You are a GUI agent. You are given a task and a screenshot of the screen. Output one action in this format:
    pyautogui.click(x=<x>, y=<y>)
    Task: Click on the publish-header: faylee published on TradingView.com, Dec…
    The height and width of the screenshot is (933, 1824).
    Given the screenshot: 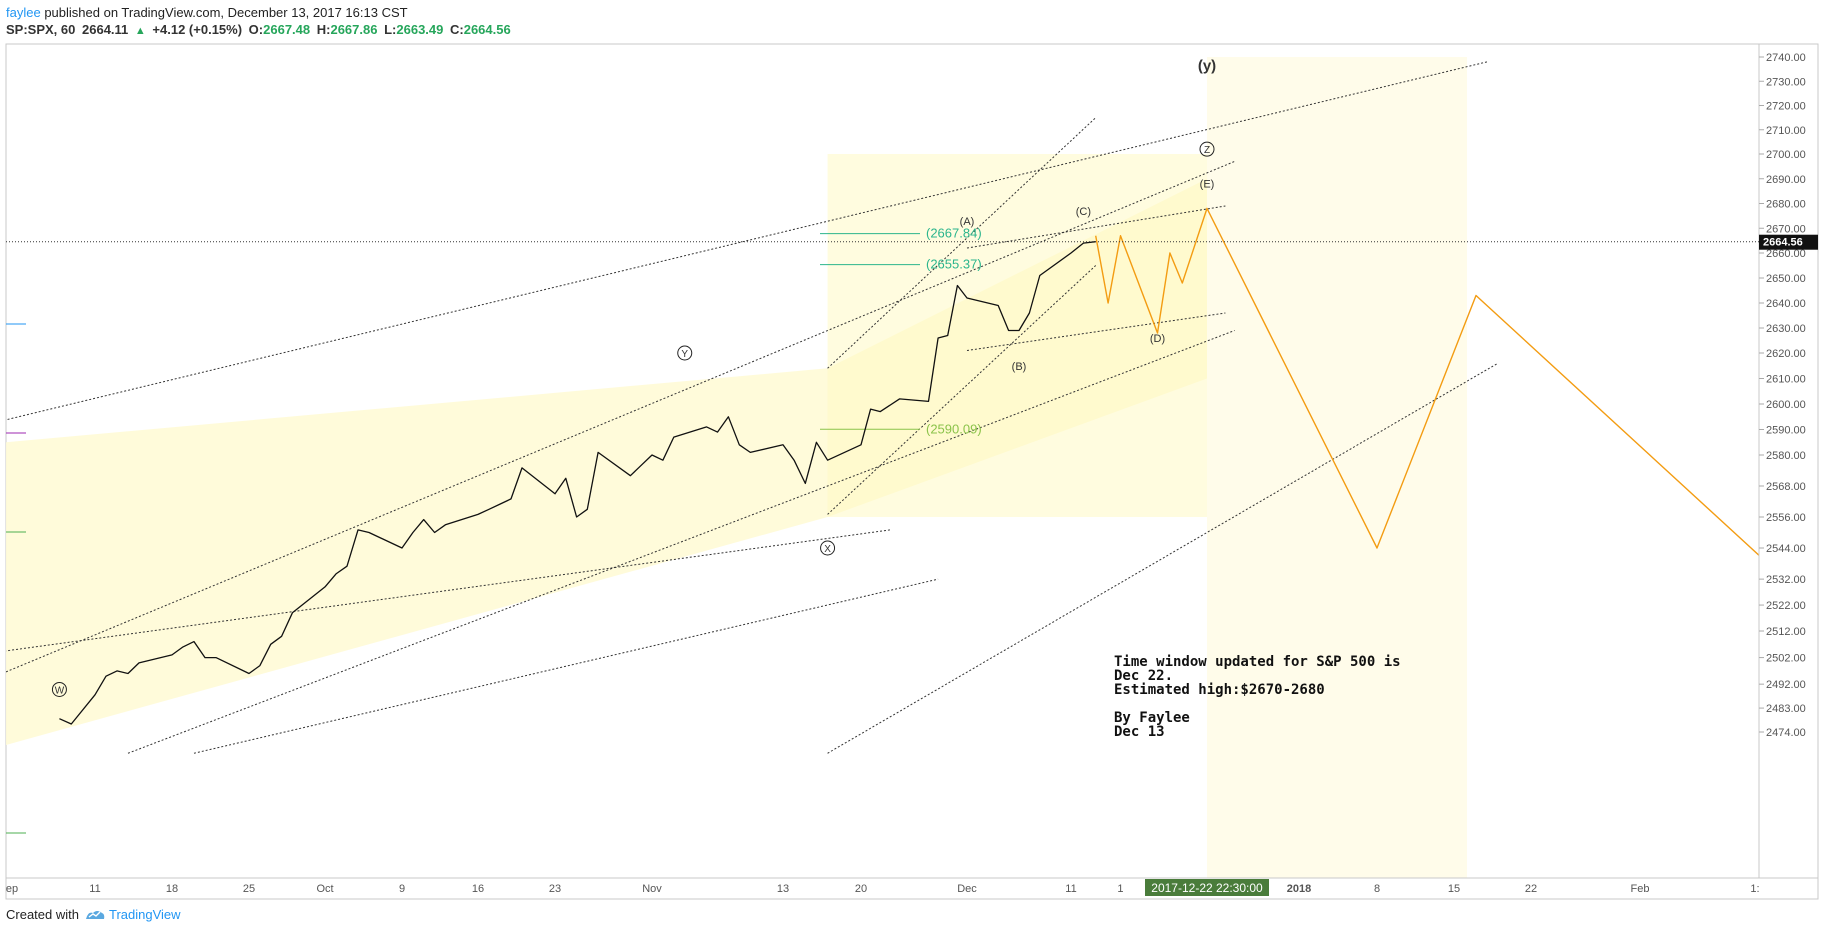 What is the action you would take?
    pyautogui.click(x=207, y=12)
    